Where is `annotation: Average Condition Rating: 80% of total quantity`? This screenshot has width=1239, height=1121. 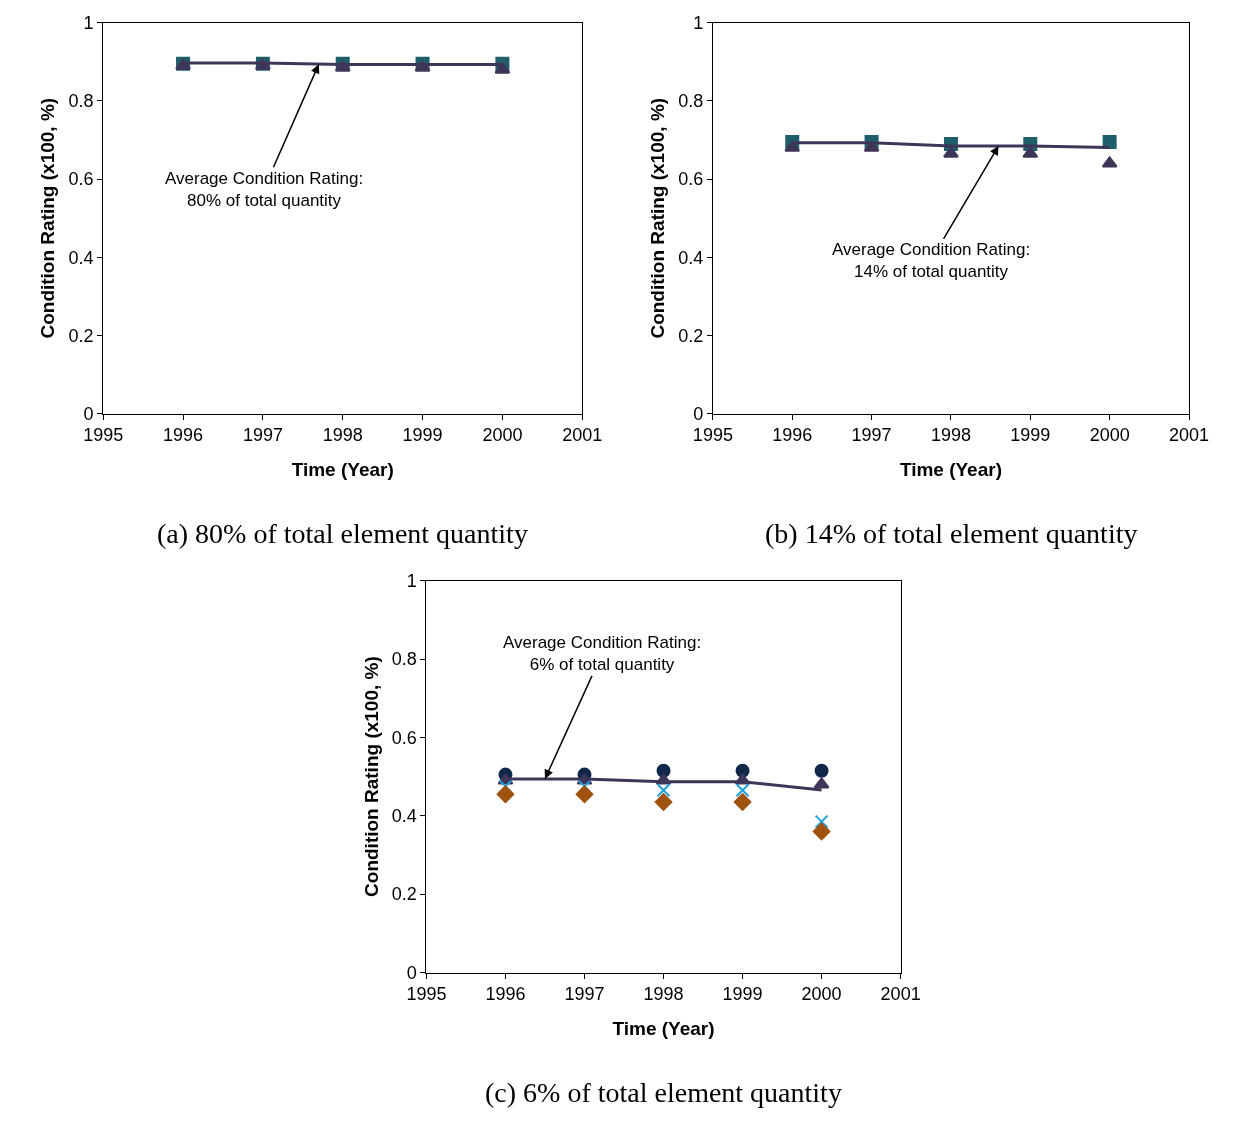
annotation: Average Condition Rating: 80% of total quantity is located at coordinates (264, 190).